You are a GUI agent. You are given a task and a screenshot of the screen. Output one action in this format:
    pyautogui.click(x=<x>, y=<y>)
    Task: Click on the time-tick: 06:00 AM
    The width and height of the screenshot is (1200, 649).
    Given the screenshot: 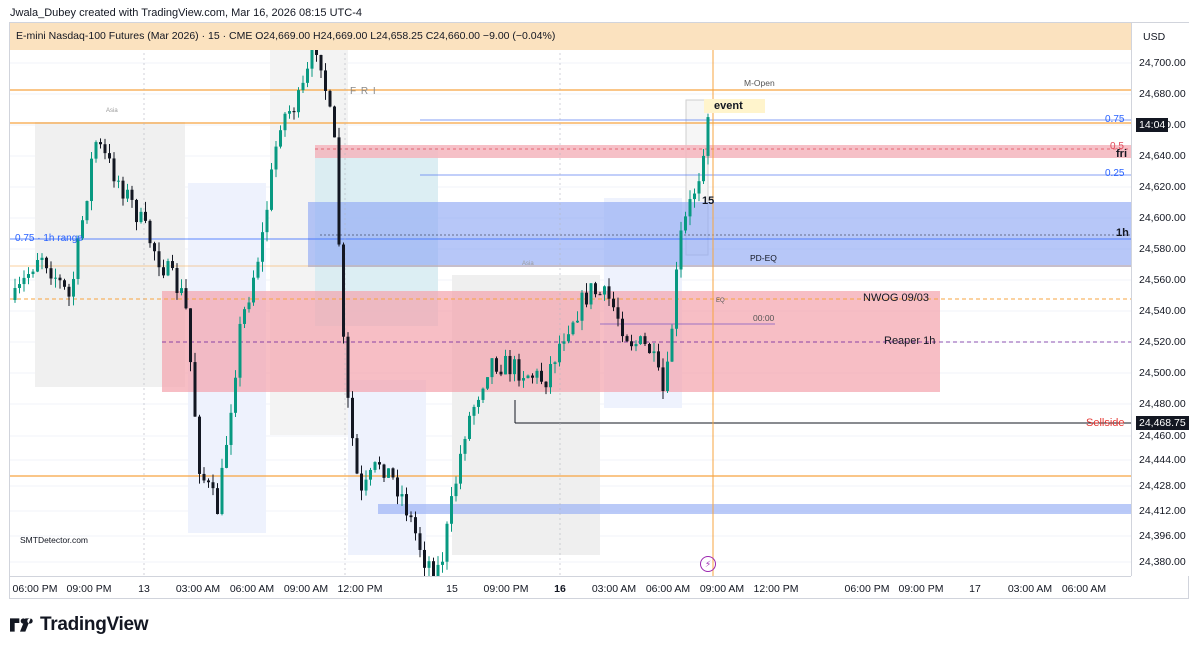 What is the action you would take?
    pyautogui.click(x=252, y=589)
    